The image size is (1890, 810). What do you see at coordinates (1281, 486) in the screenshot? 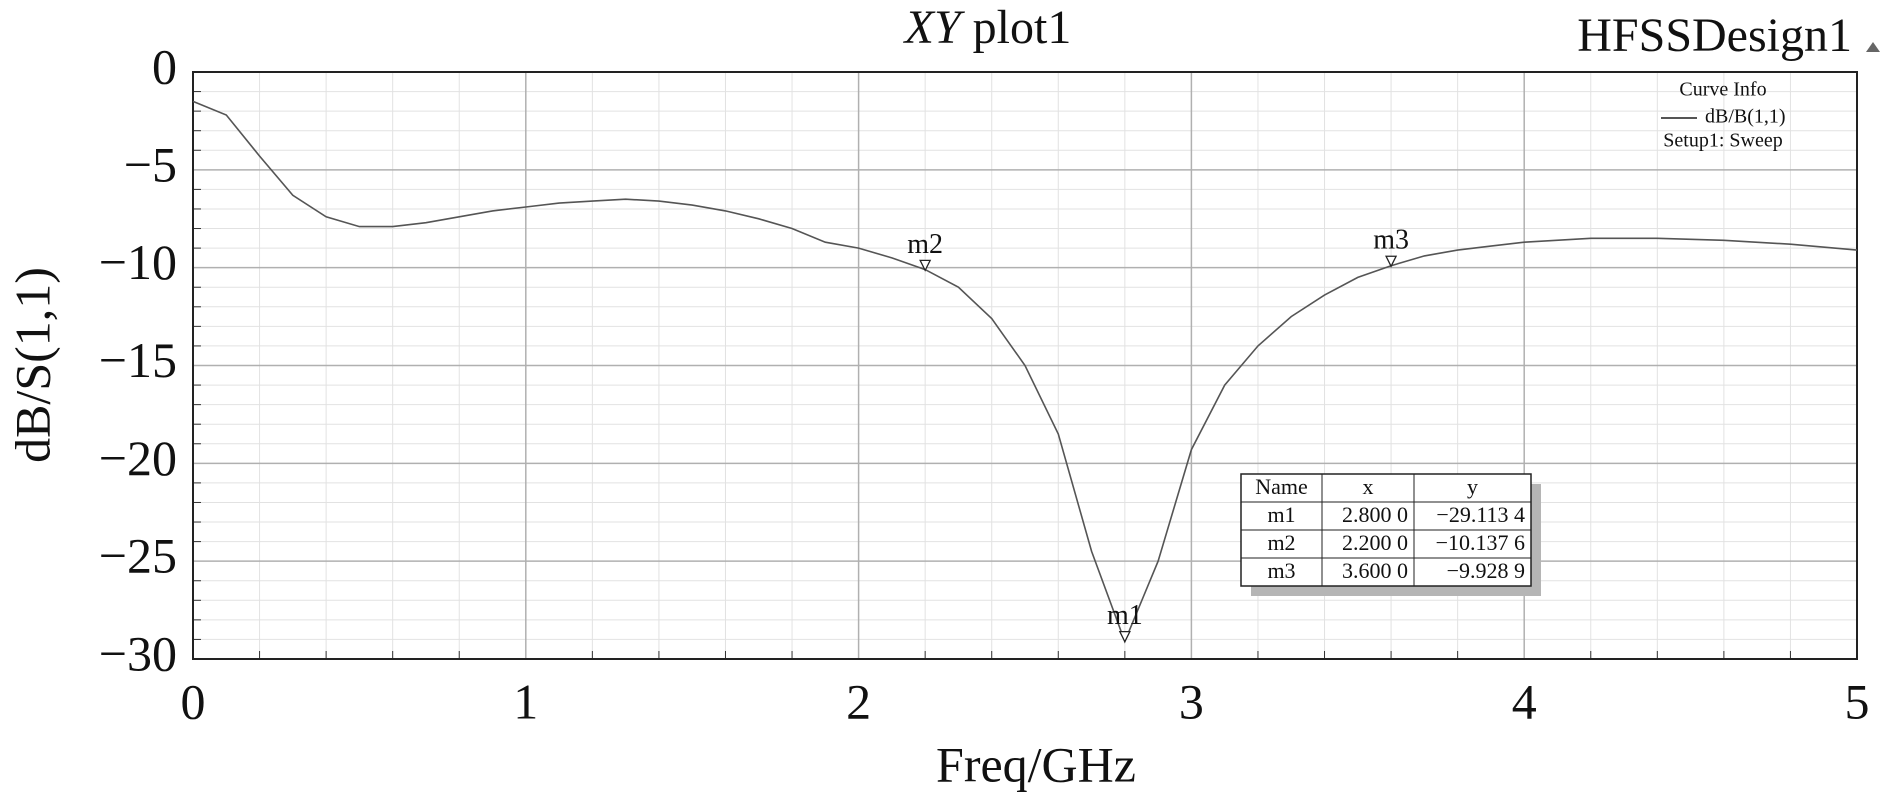
I see `table-header: Name` at bounding box center [1281, 486].